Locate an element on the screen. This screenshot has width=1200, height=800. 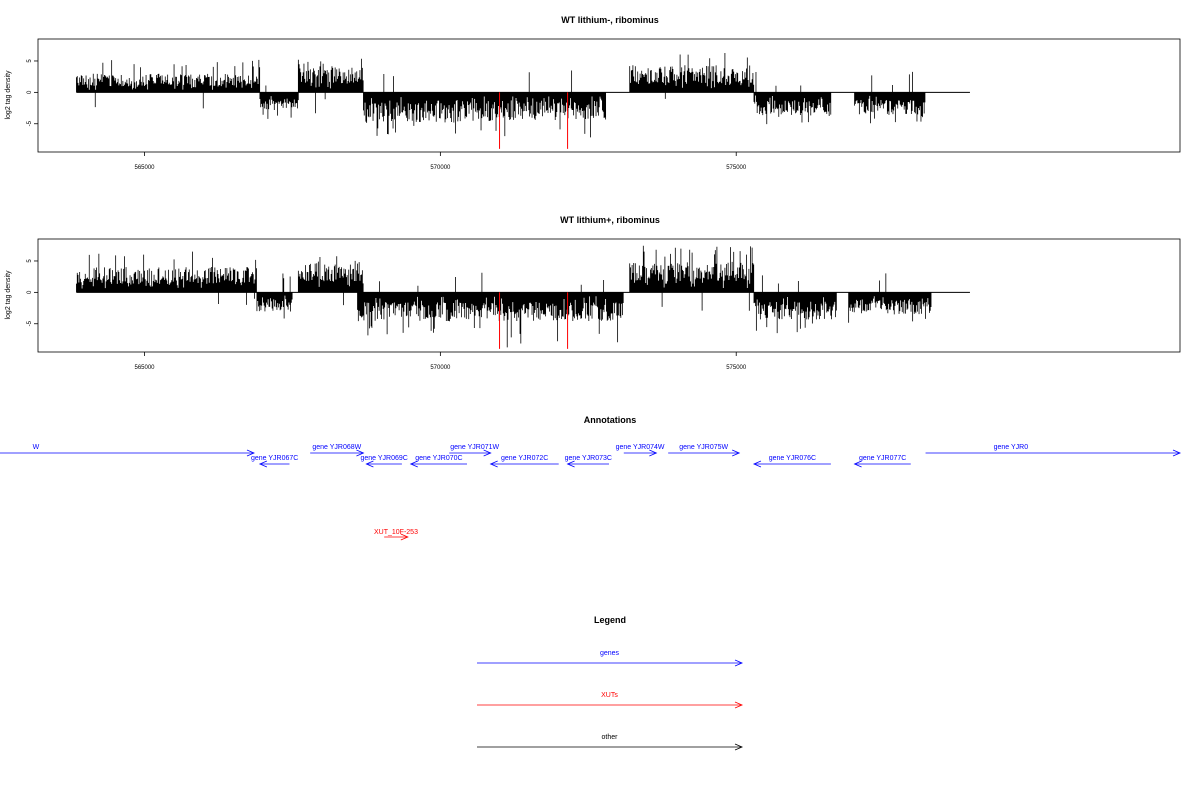
legend-label: XUTs is located at coordinates (609, 695).